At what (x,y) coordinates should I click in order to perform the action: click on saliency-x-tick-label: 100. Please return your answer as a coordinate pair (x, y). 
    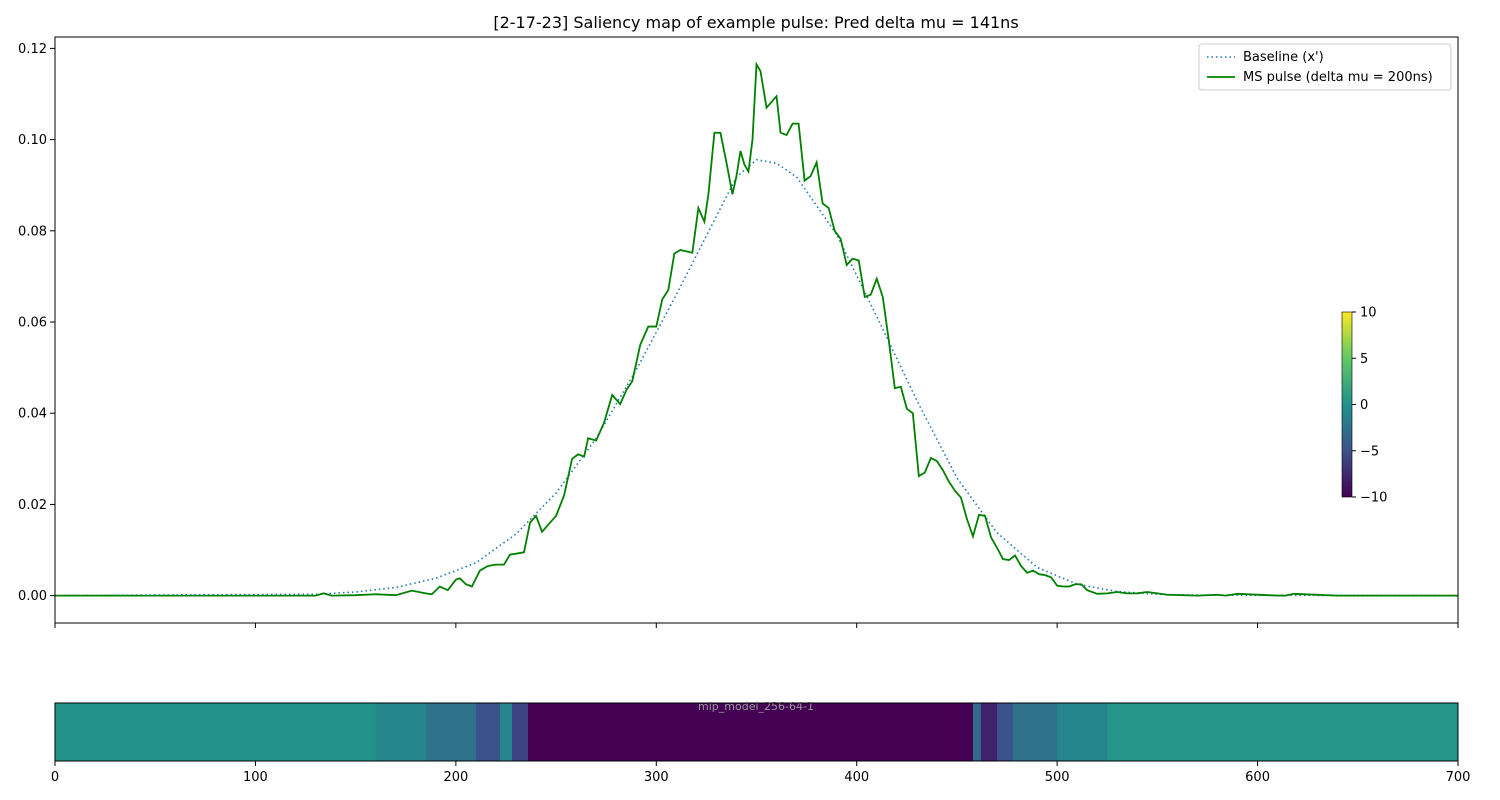
    Looking at the image, I should click on (255, 777).